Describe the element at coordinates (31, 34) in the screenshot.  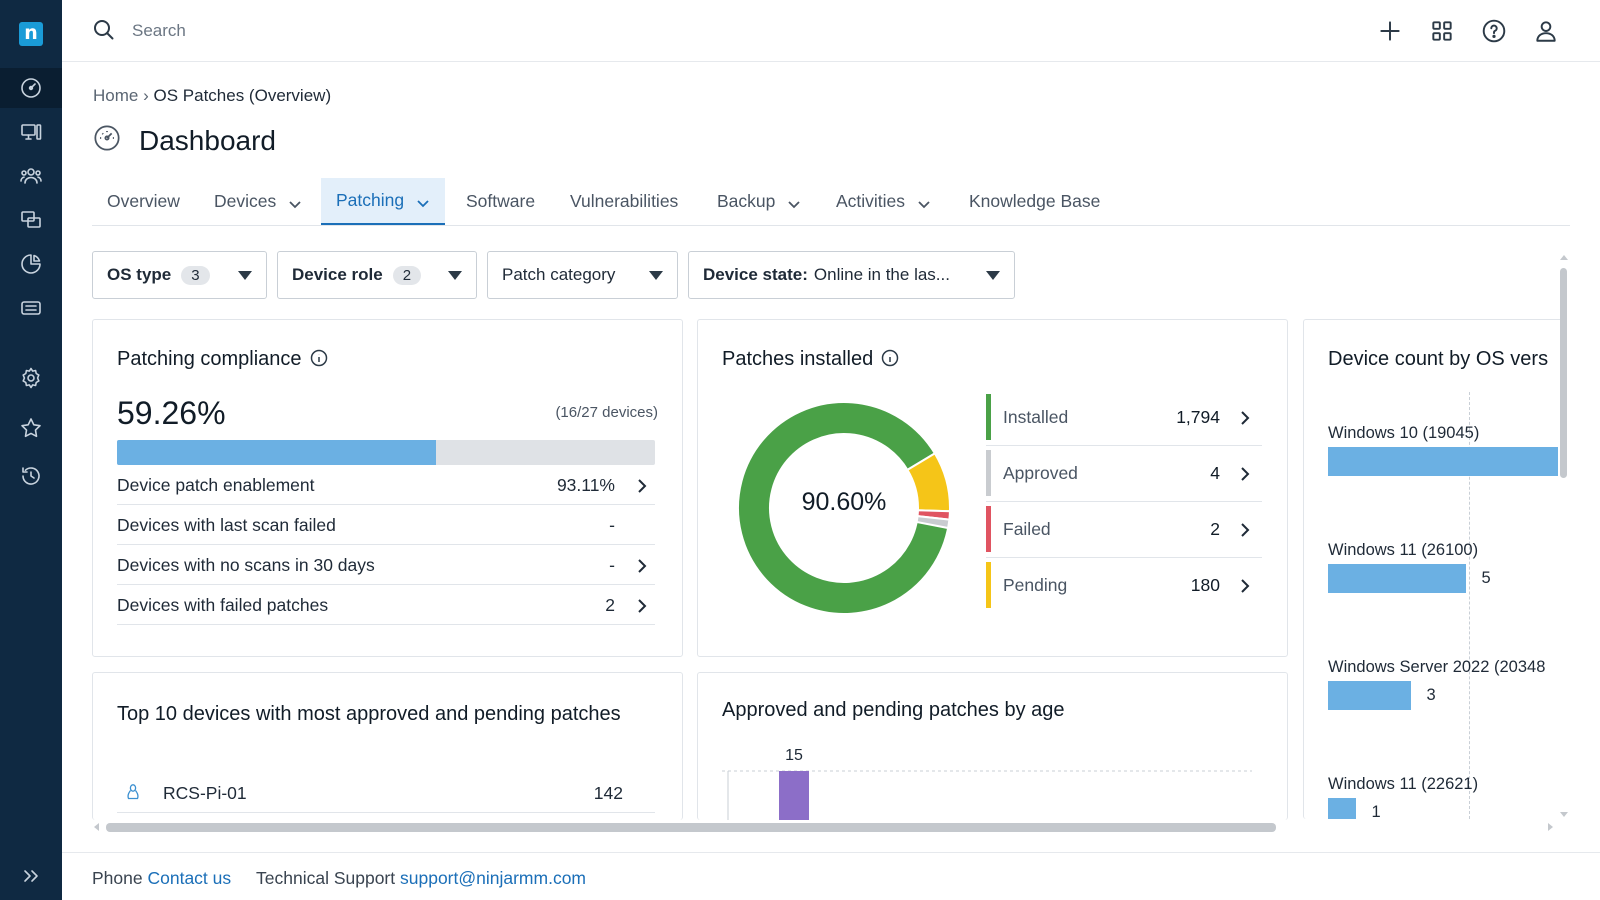
I see `ninja-logo: n` at that location.